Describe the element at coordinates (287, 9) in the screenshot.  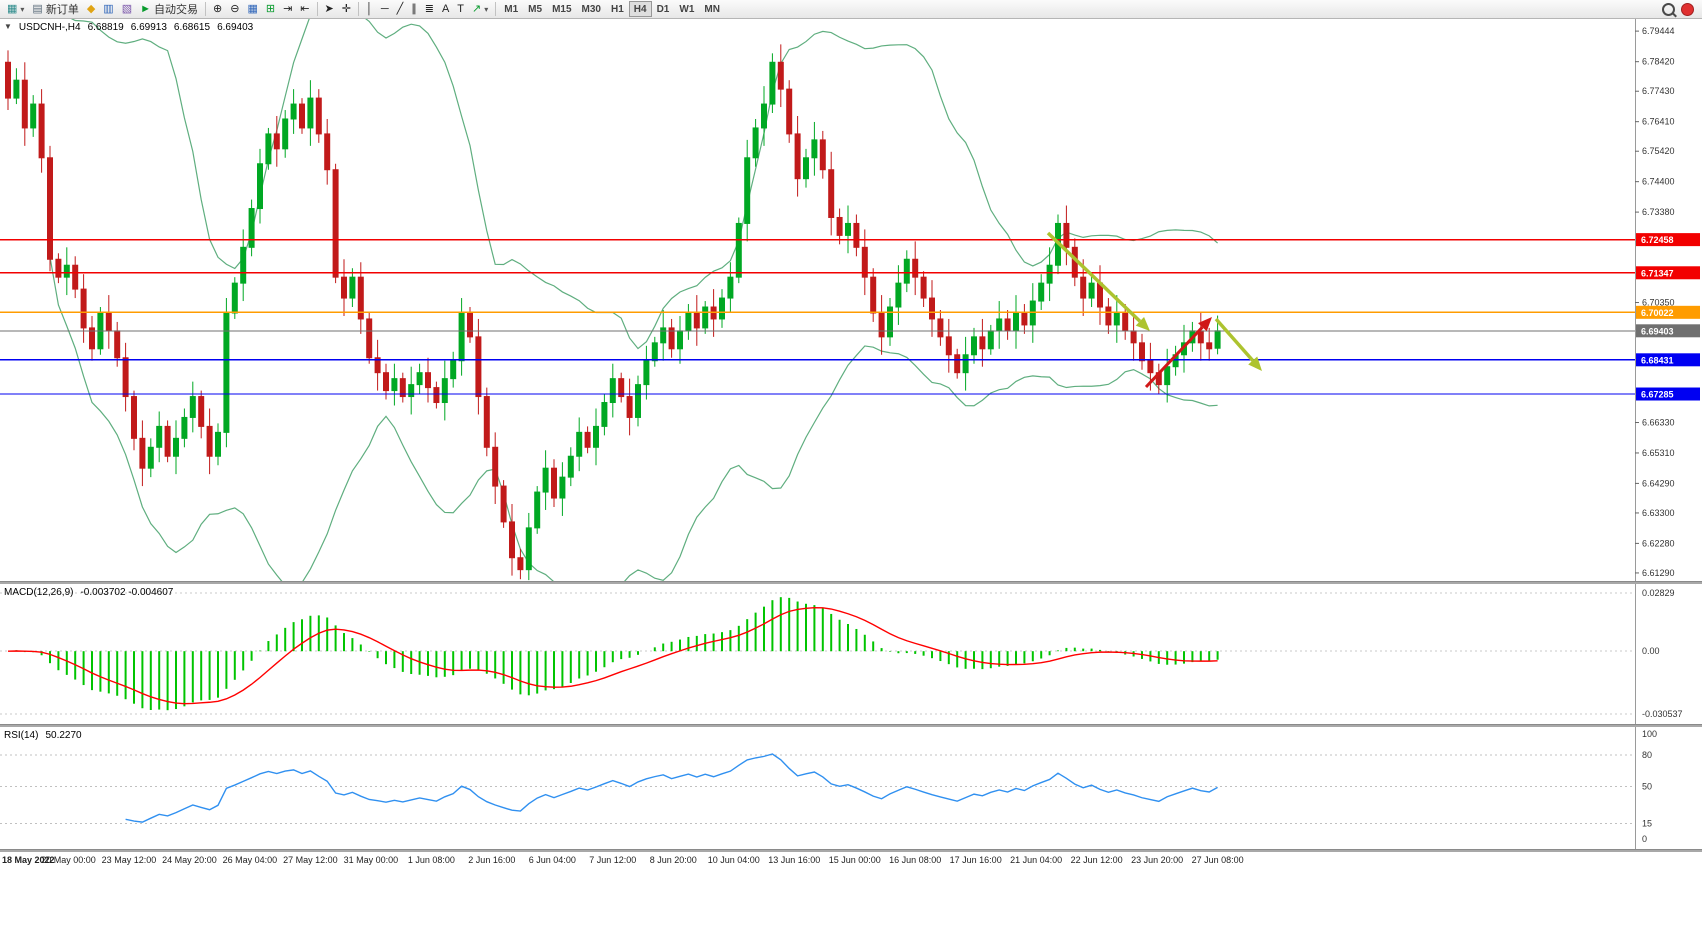
I see `auto-scroll-button: ⇥` at that location.